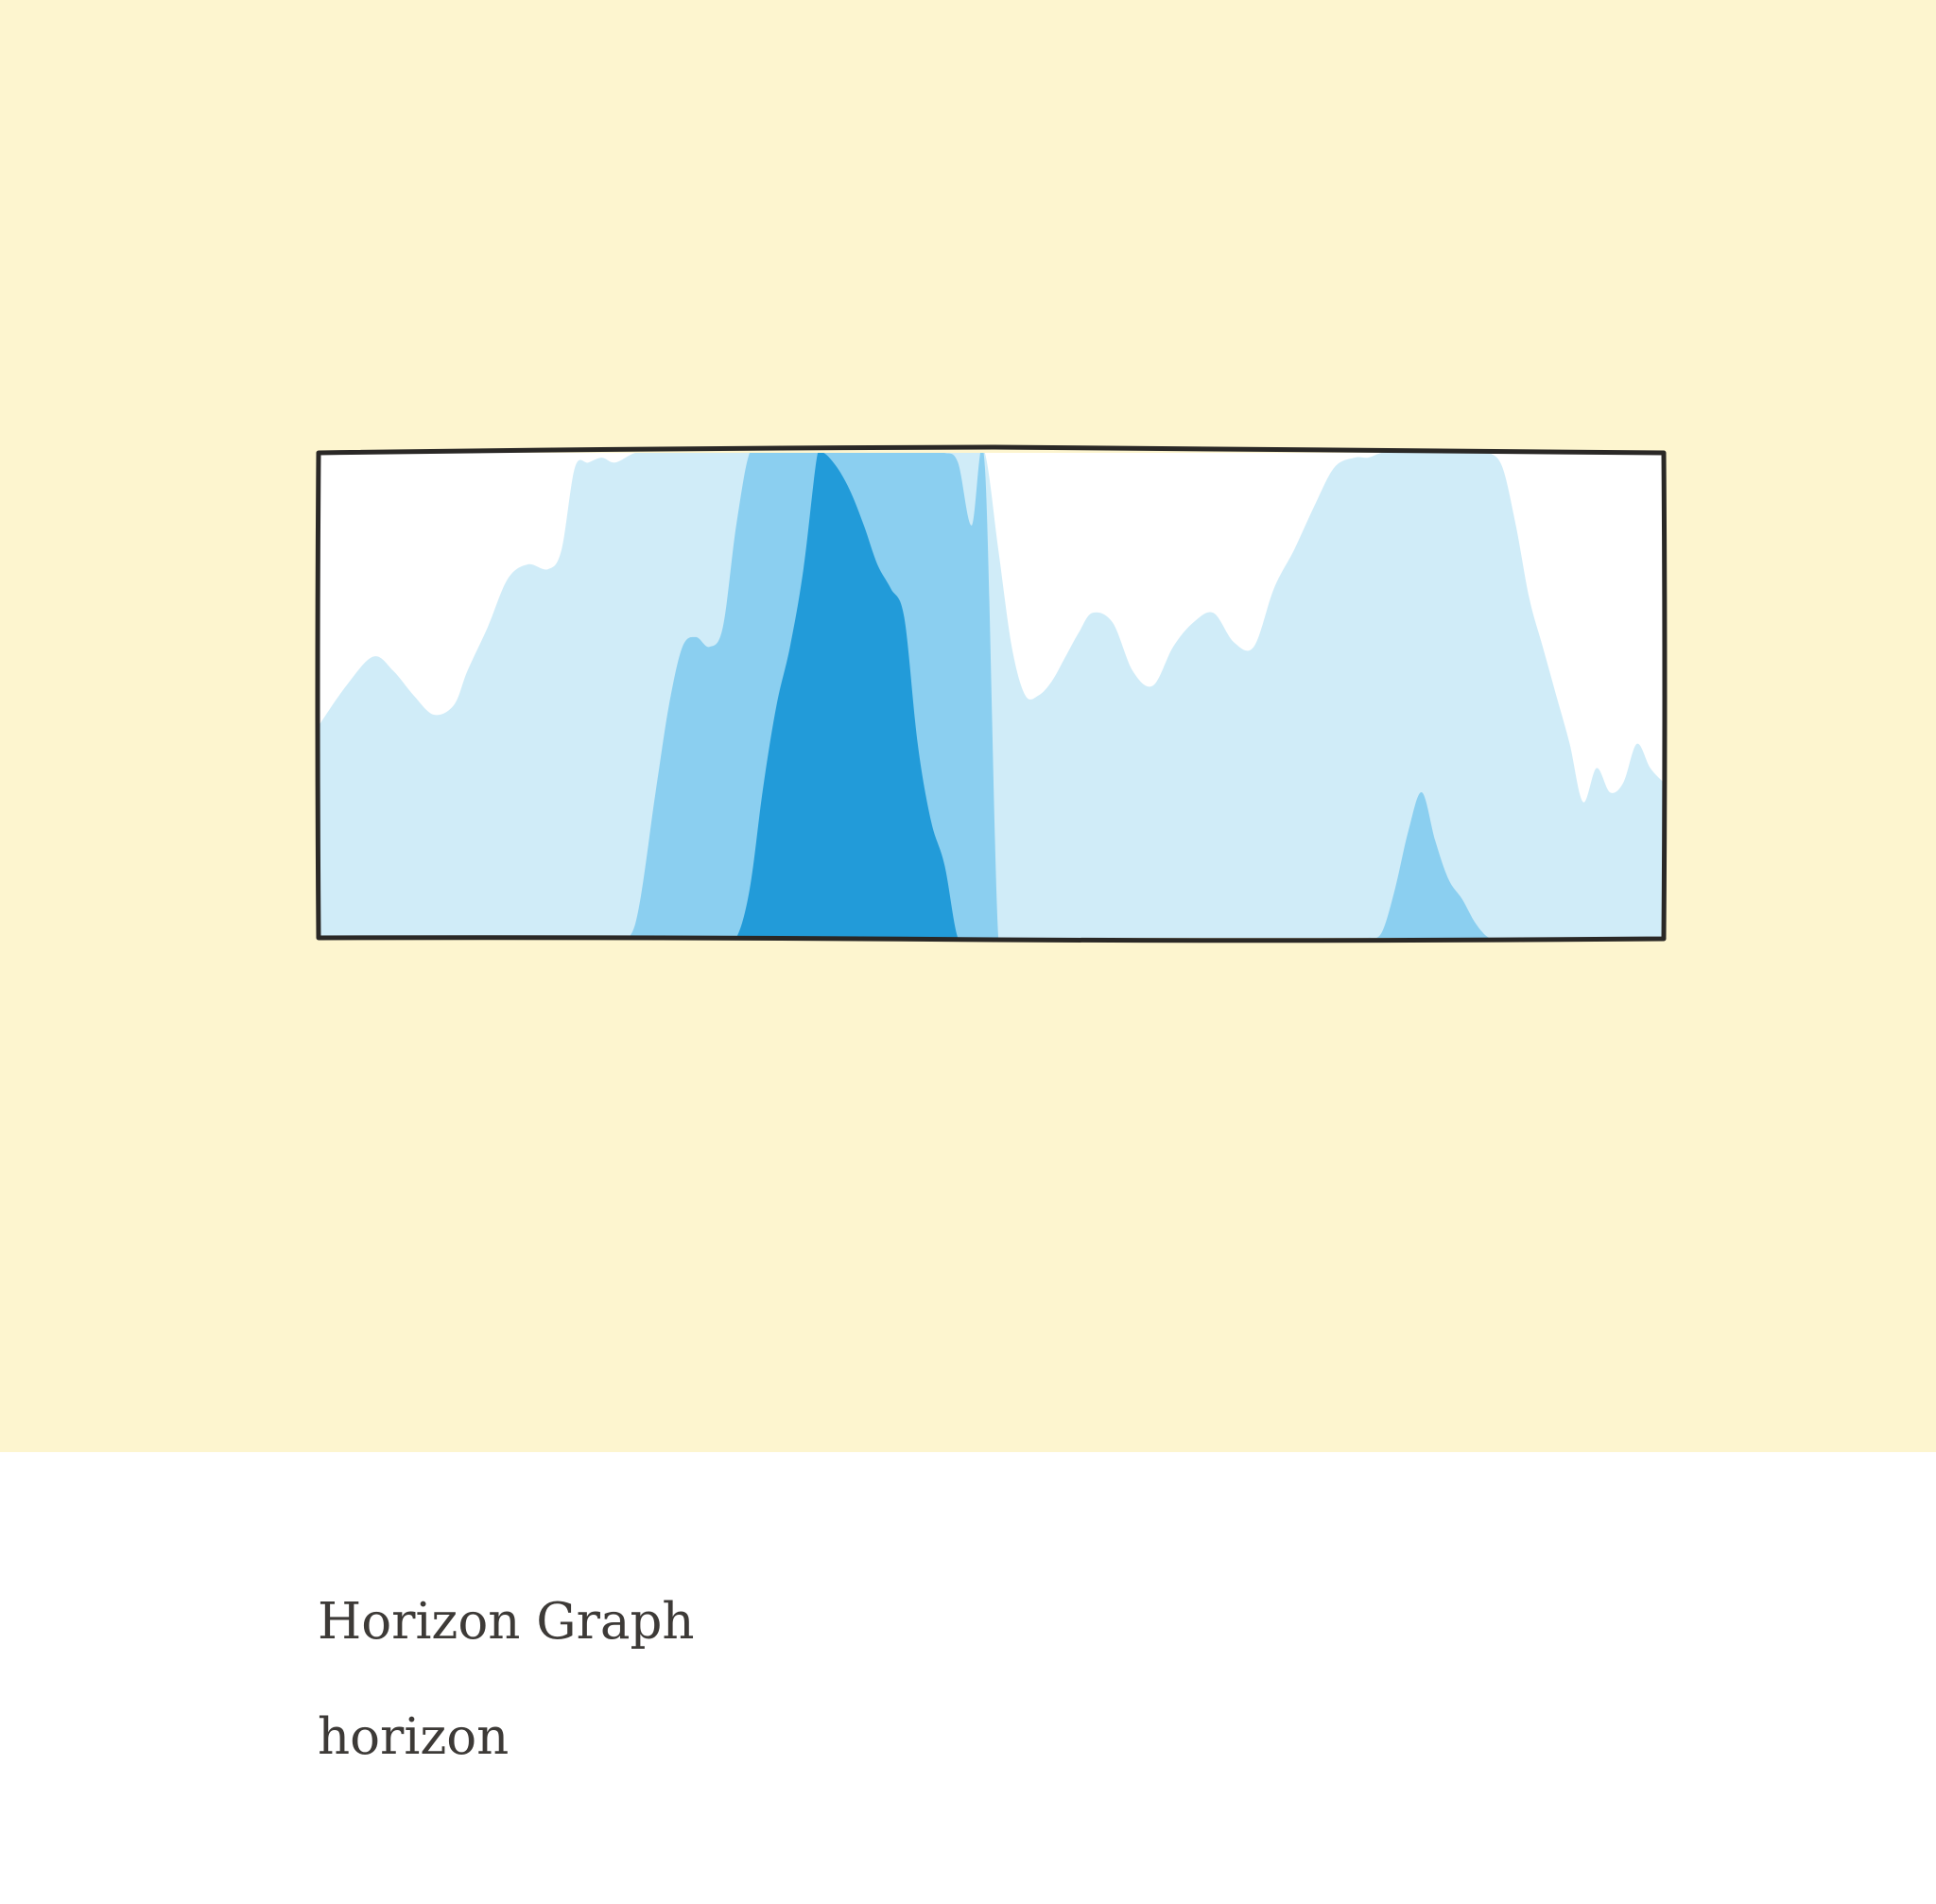 The image size is (1936, 1904). Describe the element at coordinates (414, 1737) in the screenshot. I see `chart-subtitle: horizon` at that location.